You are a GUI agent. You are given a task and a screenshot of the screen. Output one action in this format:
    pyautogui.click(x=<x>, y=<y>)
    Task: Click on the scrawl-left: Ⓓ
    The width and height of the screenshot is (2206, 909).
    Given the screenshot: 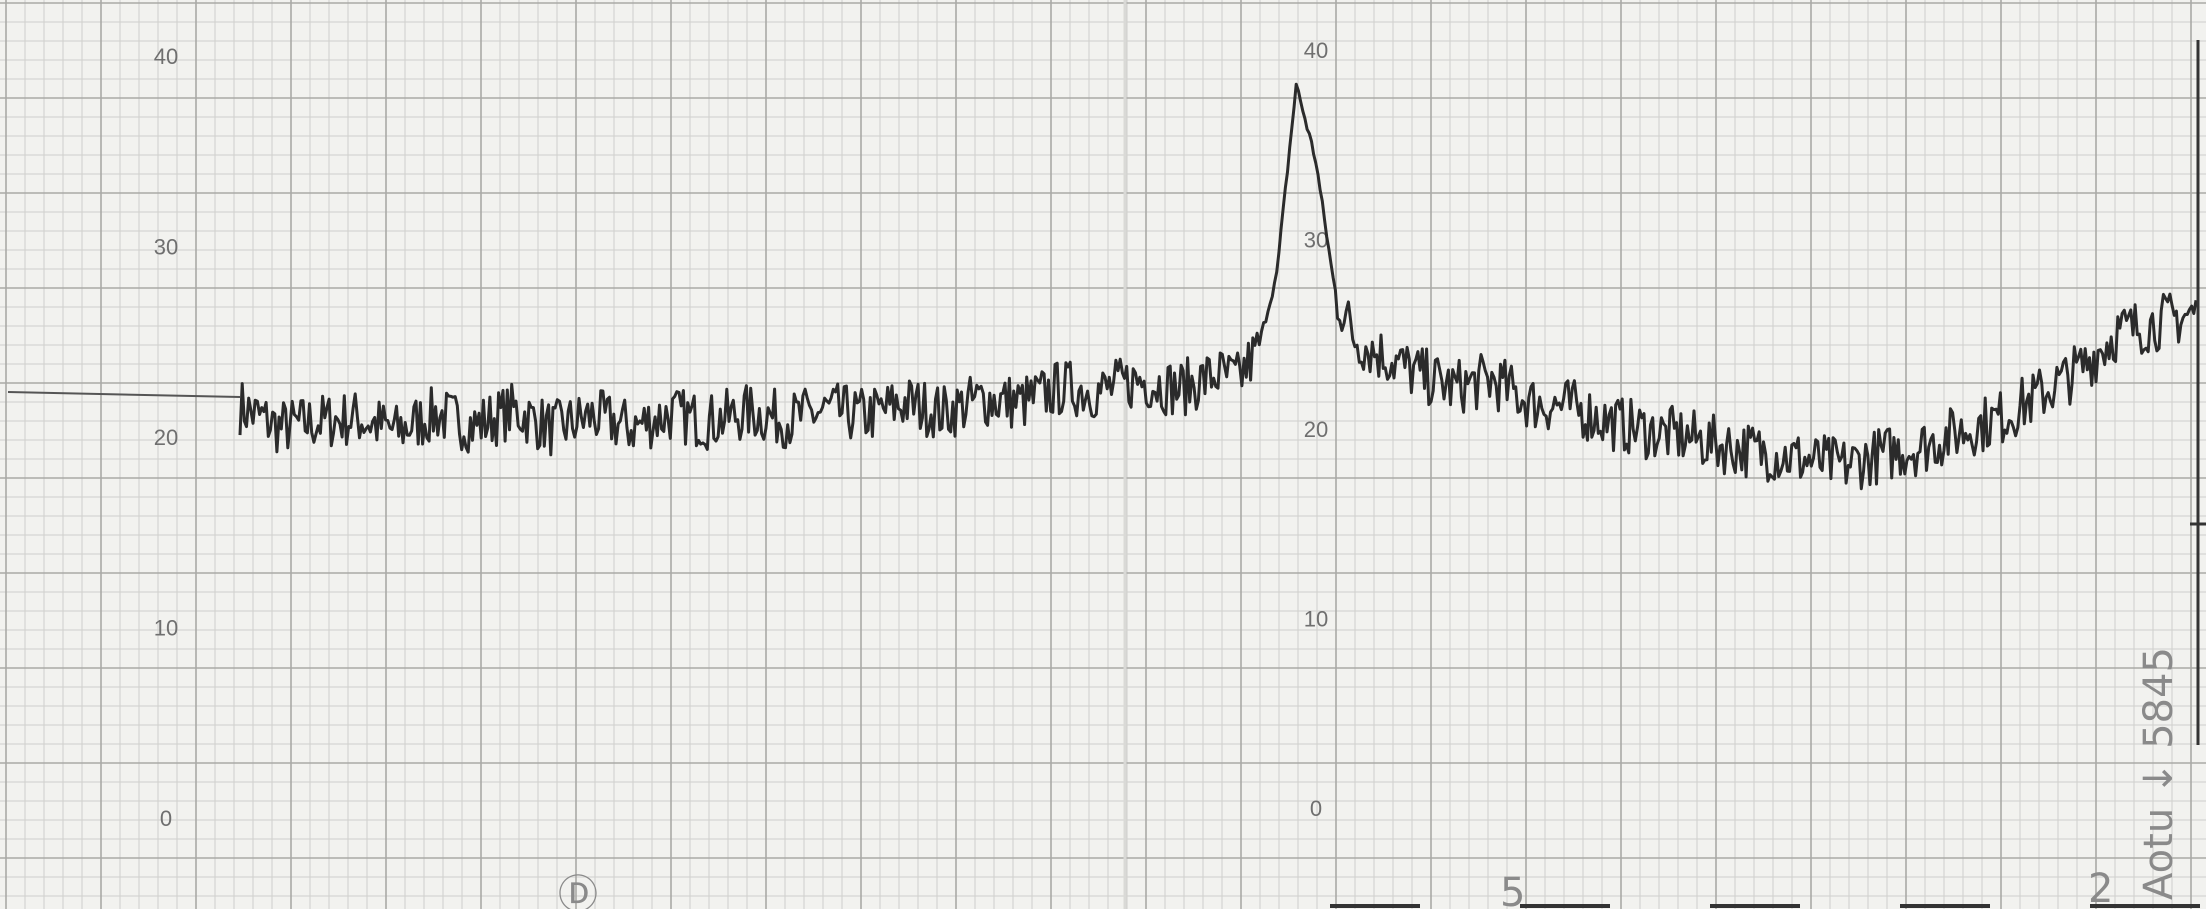 What is the action you would take?
    pyautogui.click(x=578, y=890)
    